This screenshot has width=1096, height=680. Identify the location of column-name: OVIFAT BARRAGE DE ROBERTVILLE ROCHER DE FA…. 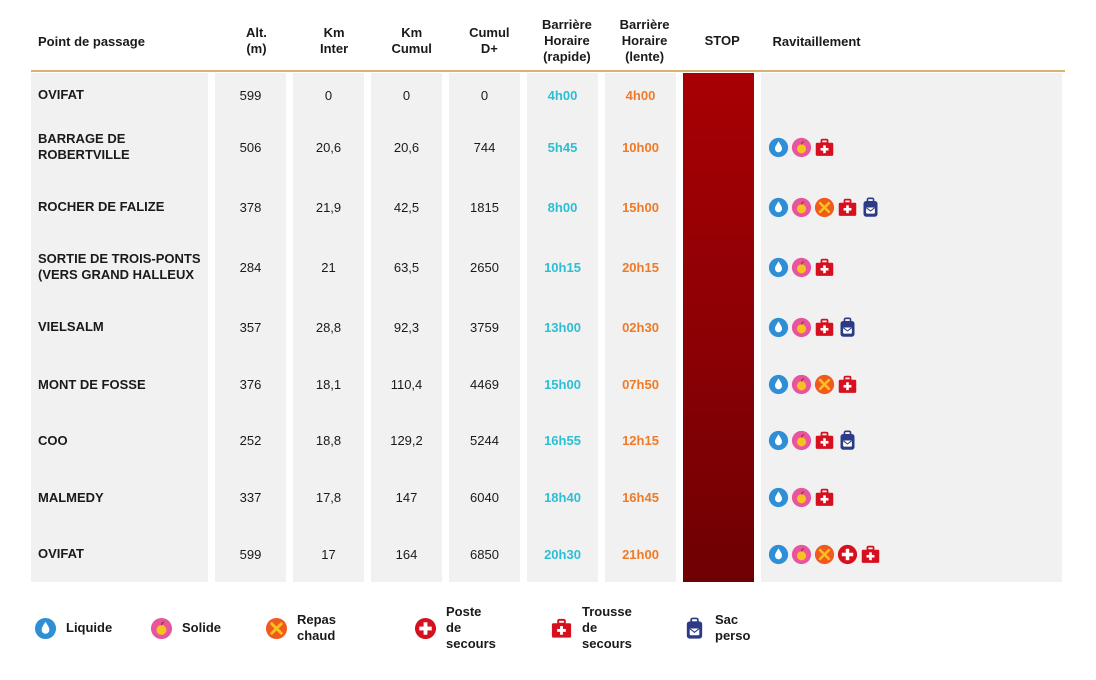
(119, 327).